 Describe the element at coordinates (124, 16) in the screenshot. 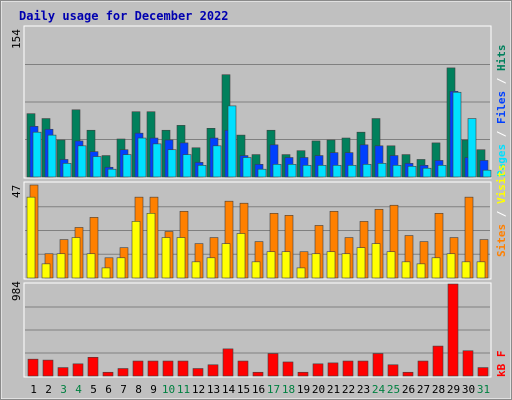

I see `chart-title: Daily usage for December 2022` at that location.